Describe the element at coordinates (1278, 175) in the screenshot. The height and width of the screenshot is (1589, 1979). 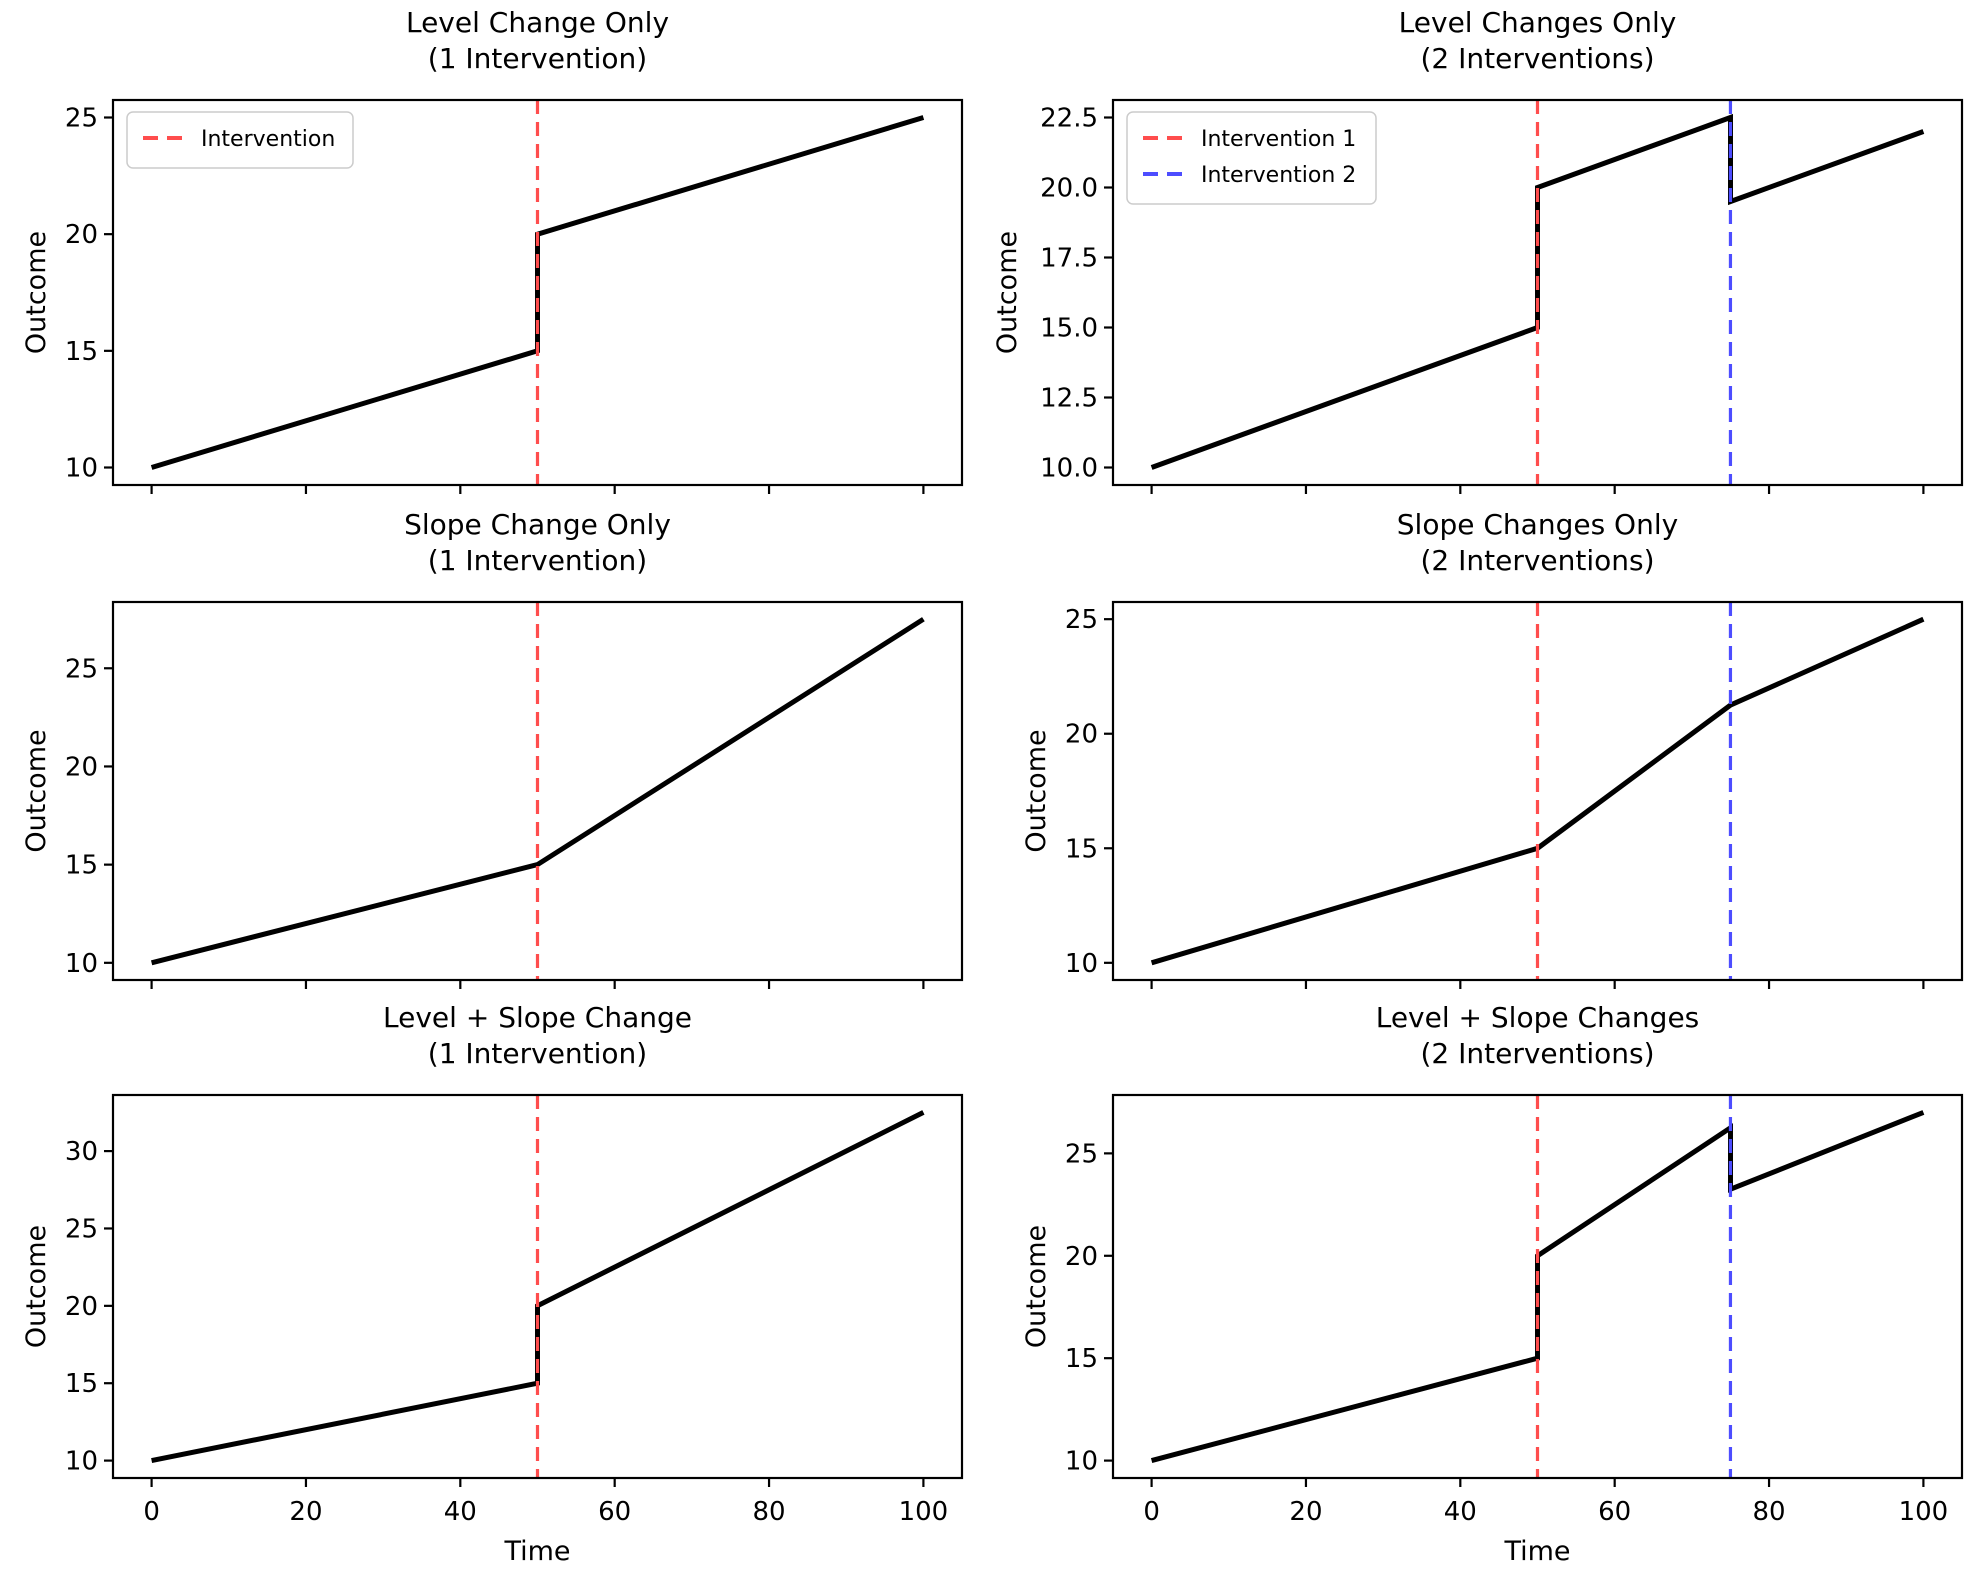
I see `legend-label-2: Intervention 2` at that location.